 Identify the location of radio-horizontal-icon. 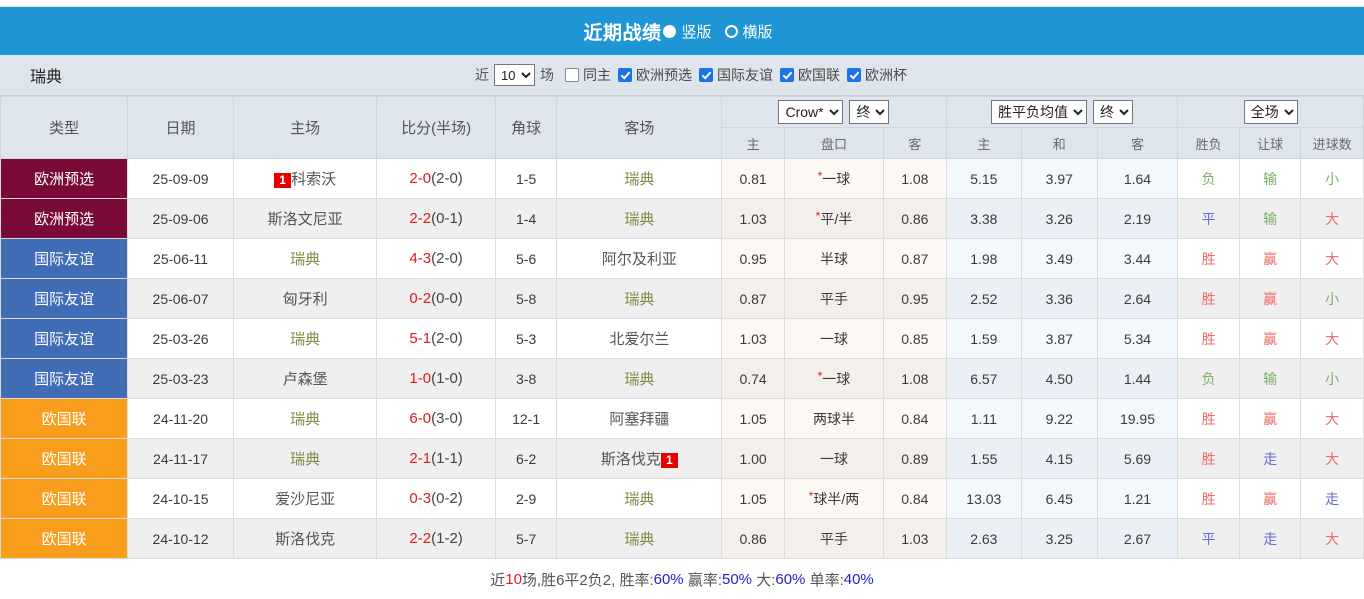
(731, 31).